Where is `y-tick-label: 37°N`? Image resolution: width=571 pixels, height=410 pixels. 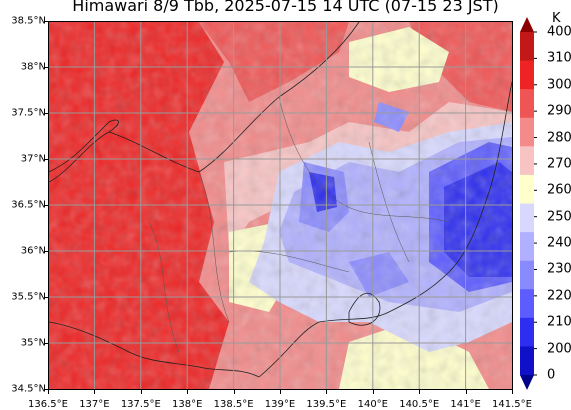 y-tick-label: 37°N is located at coordinates (33, 159).